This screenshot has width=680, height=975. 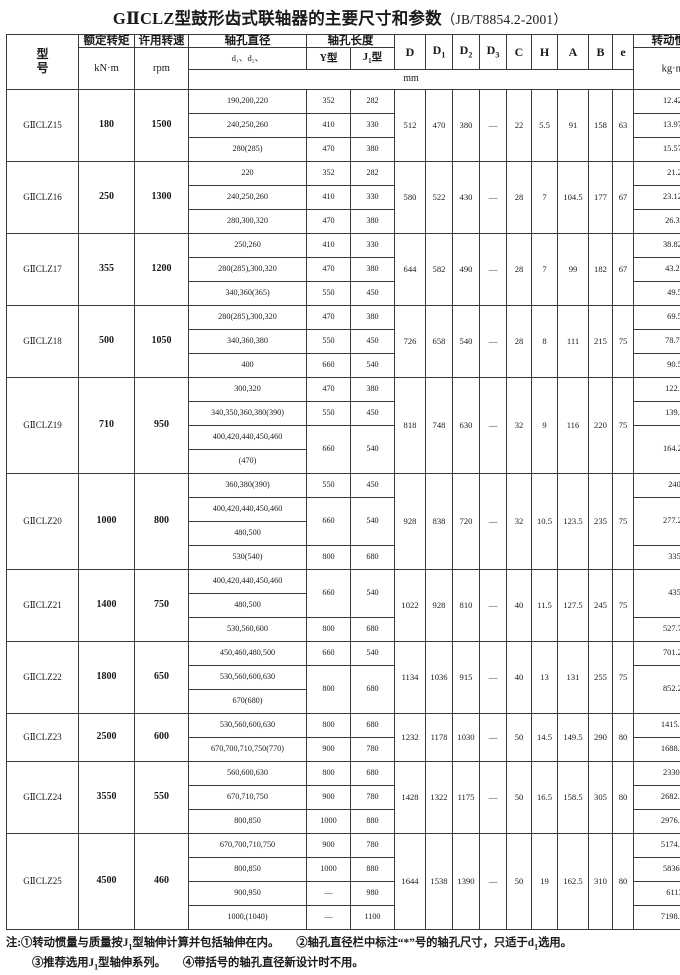 What do you see at coordinates (545, 270) in the screenshot?
I see `cell-dim-H: 7` at bounding box center [545, 270].